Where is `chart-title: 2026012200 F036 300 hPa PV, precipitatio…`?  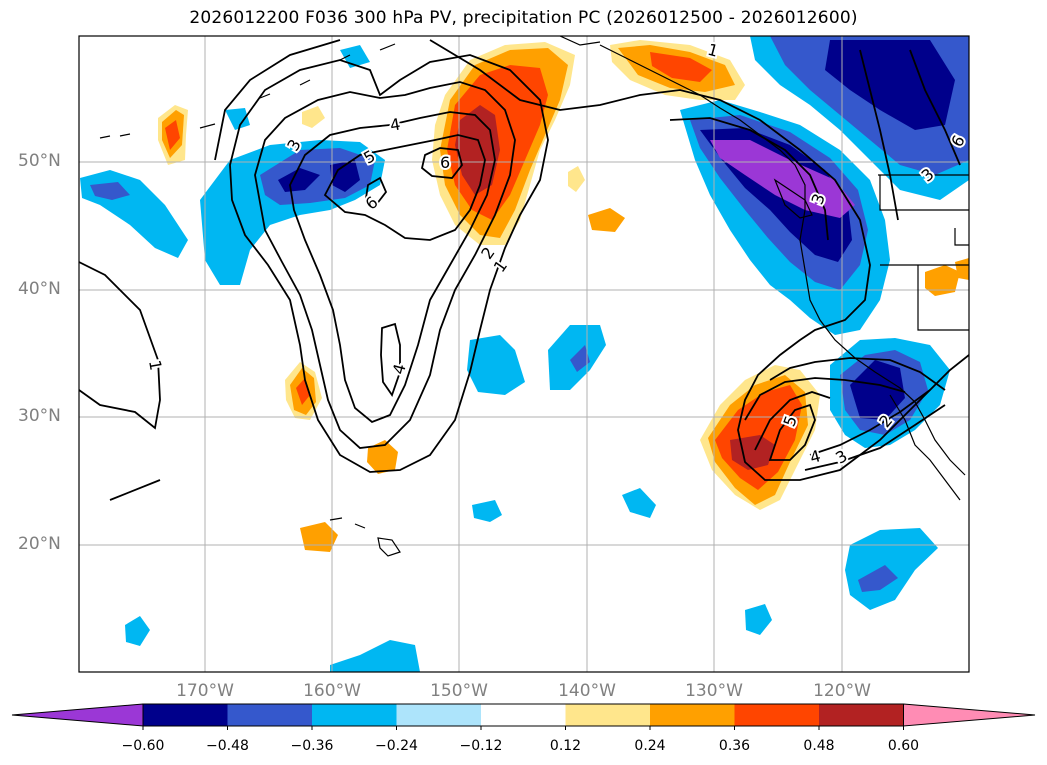
chart-title: 2026012200 F036 300 hPa PV, precipitatio… is located at coordinates (523, 18).